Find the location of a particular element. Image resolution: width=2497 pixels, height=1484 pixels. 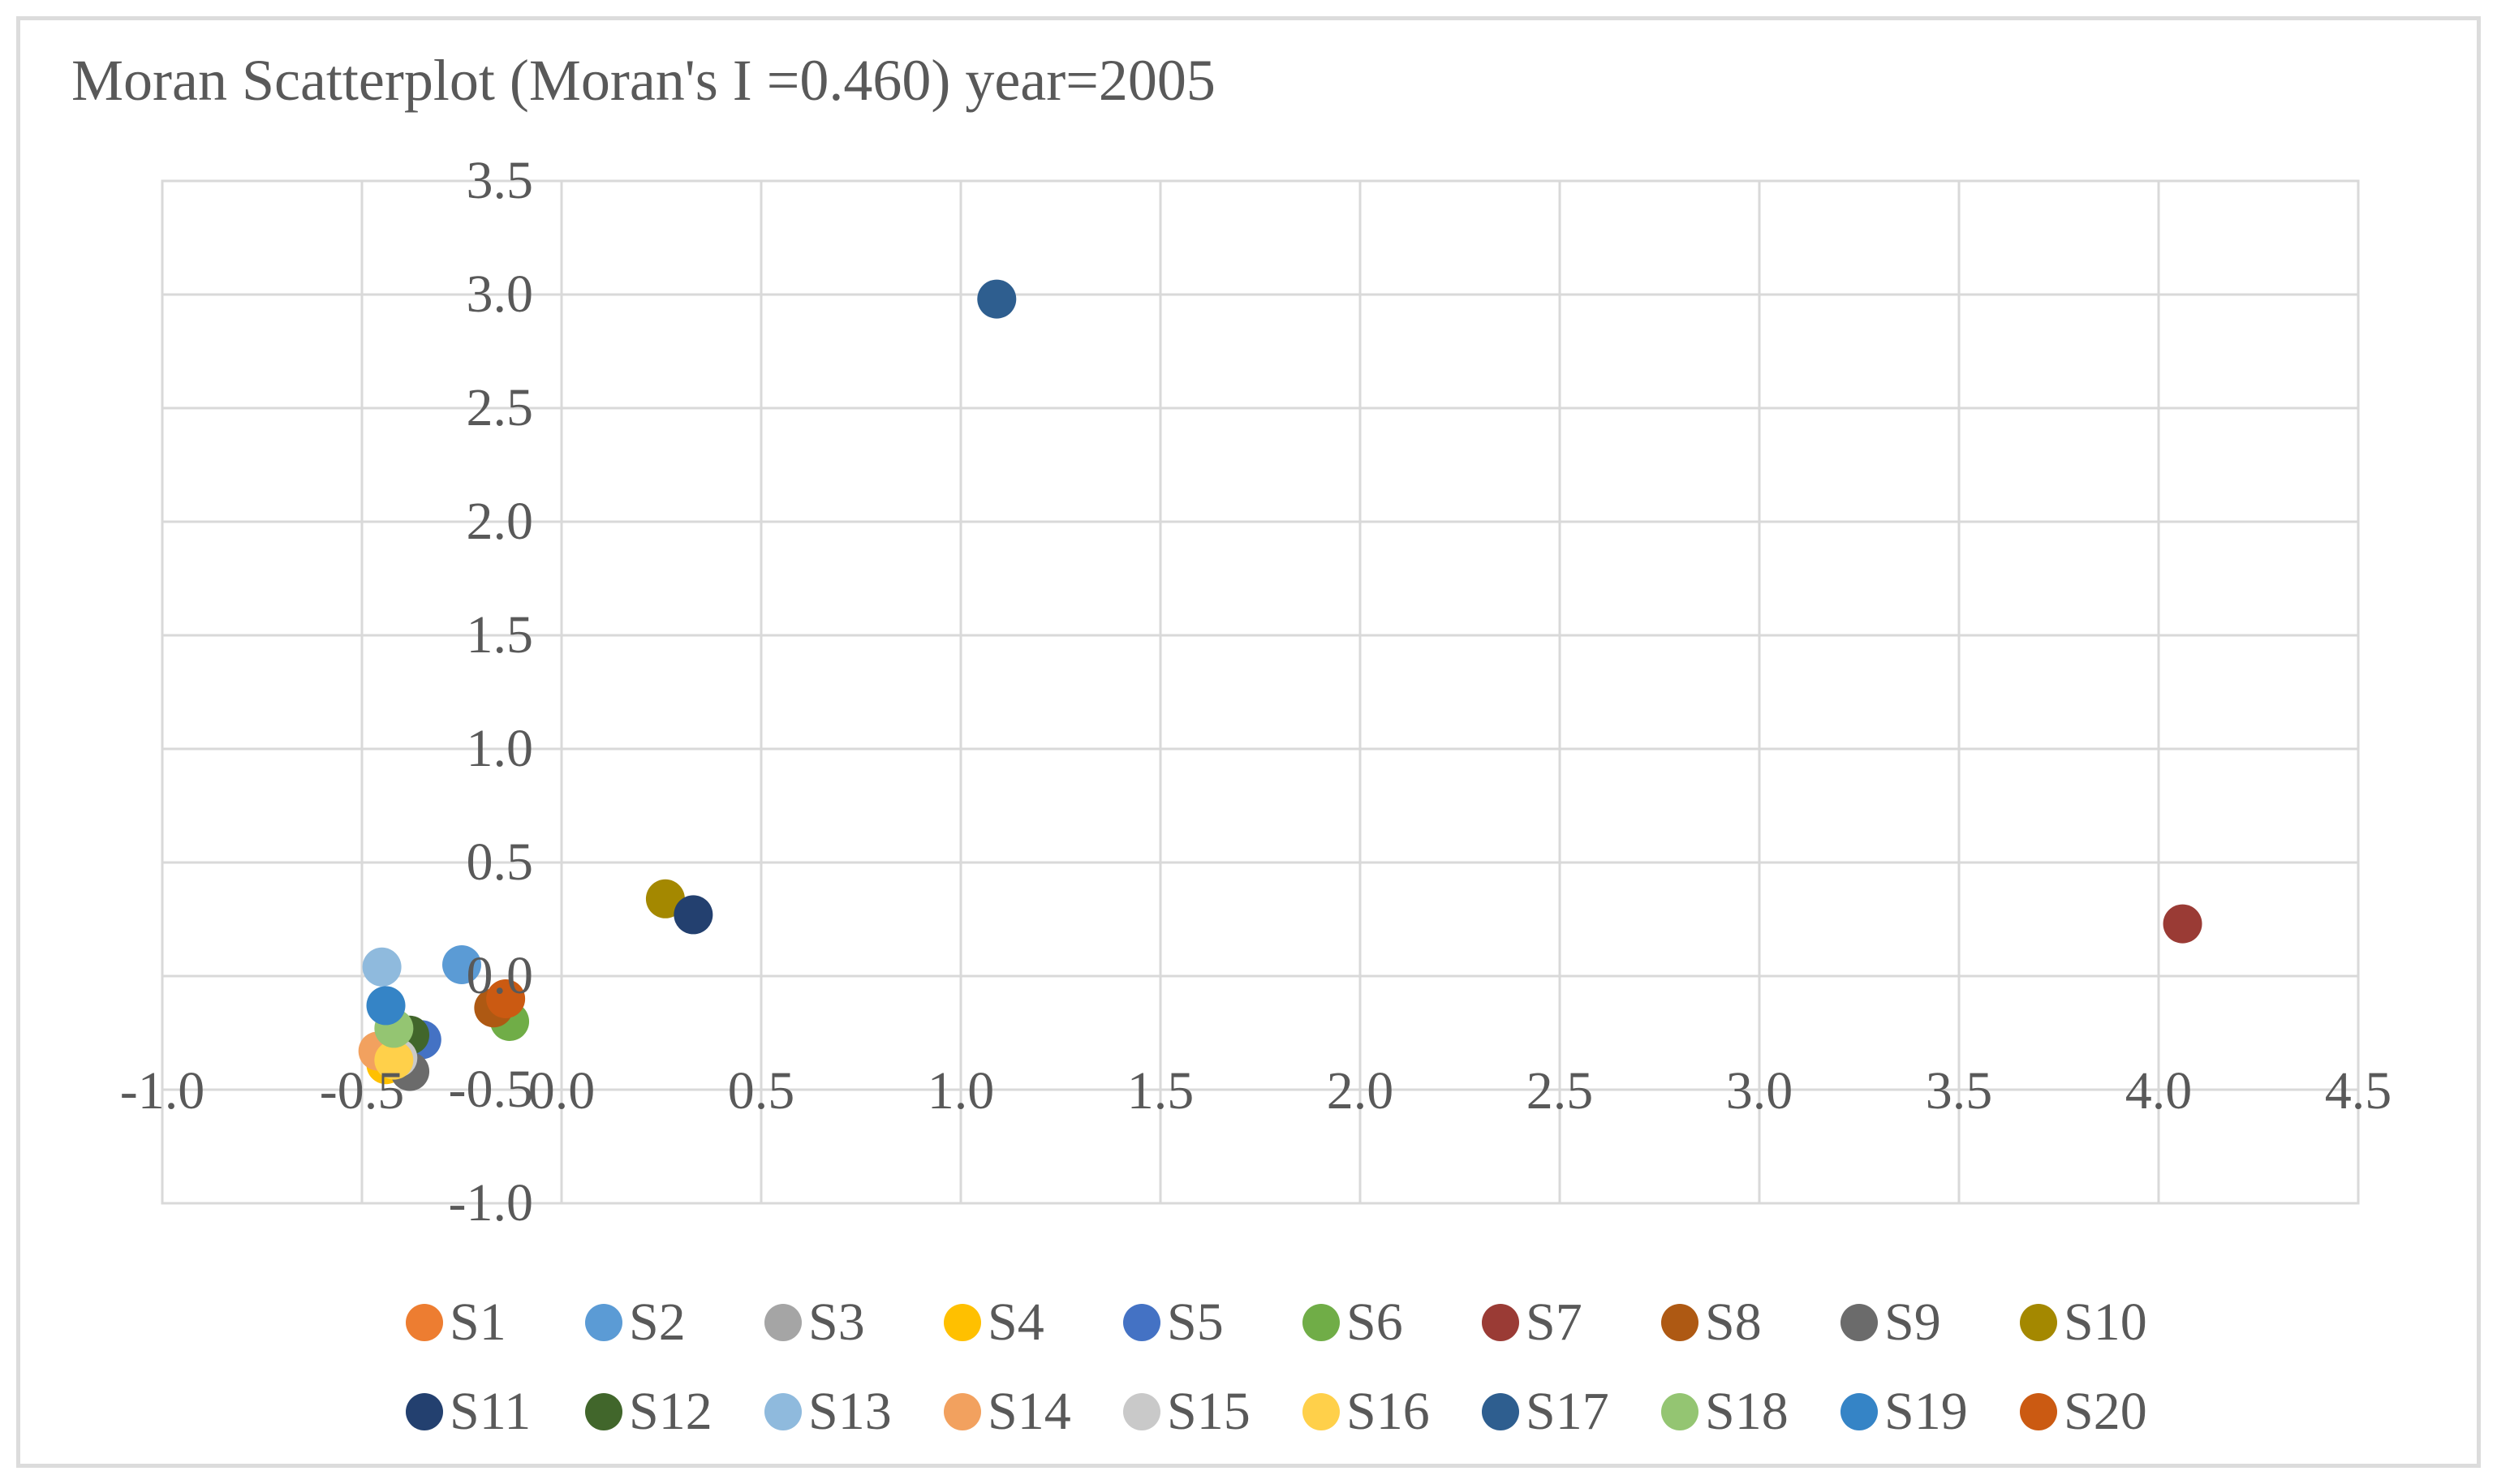

y-tick-label: 0.0 is located at coordinates (500, 976).